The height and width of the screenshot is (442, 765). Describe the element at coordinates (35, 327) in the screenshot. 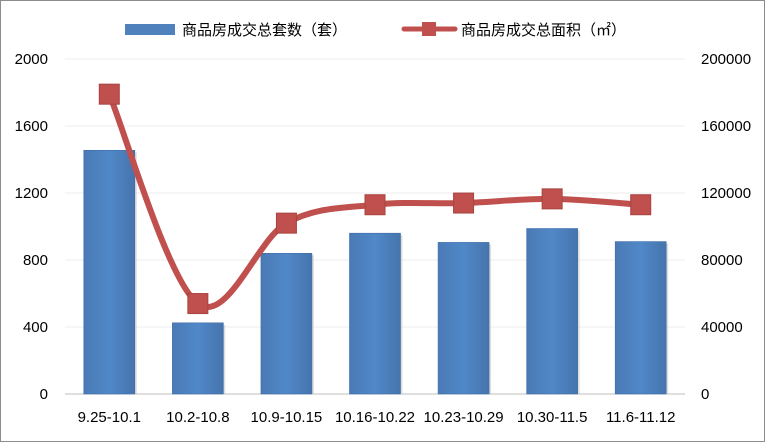

I see `y-left-tick-label: 400` at that location.